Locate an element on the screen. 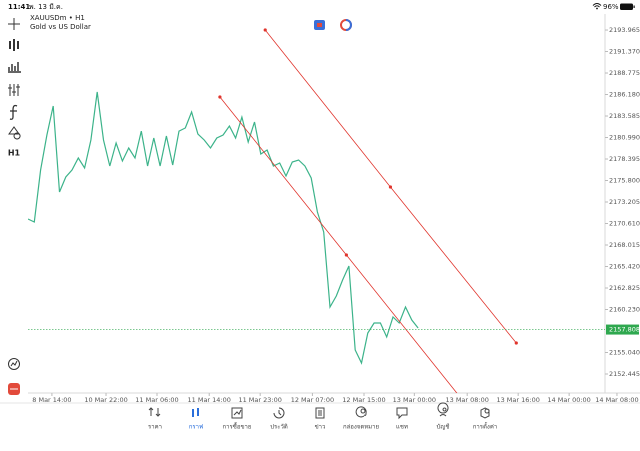 This screenshot has height=451, width=640. nav-label: กล่องจดหมาย is located at coordinates (361, 427).